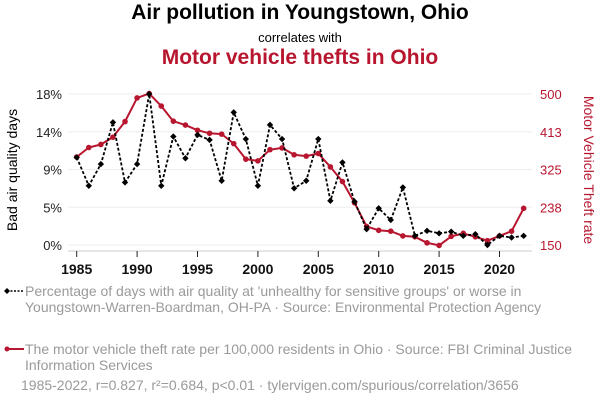  I want to click on x-tick-label: 1995, so click(197, 269).